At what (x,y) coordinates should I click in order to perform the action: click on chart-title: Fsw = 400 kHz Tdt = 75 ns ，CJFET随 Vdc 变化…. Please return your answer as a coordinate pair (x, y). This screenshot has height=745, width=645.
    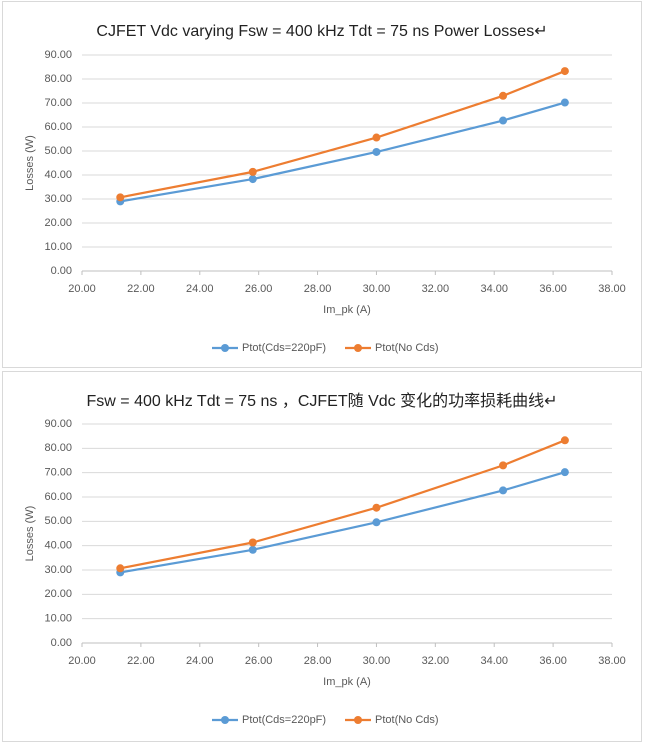
    Looking at the image, I should click on (322, 401).